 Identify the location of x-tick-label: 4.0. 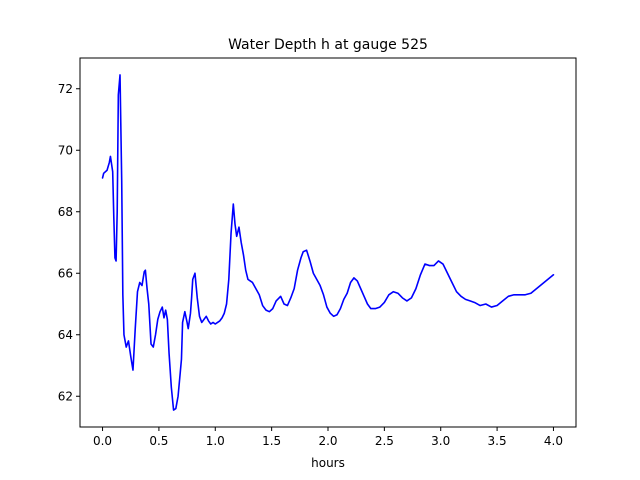
(553, 441).